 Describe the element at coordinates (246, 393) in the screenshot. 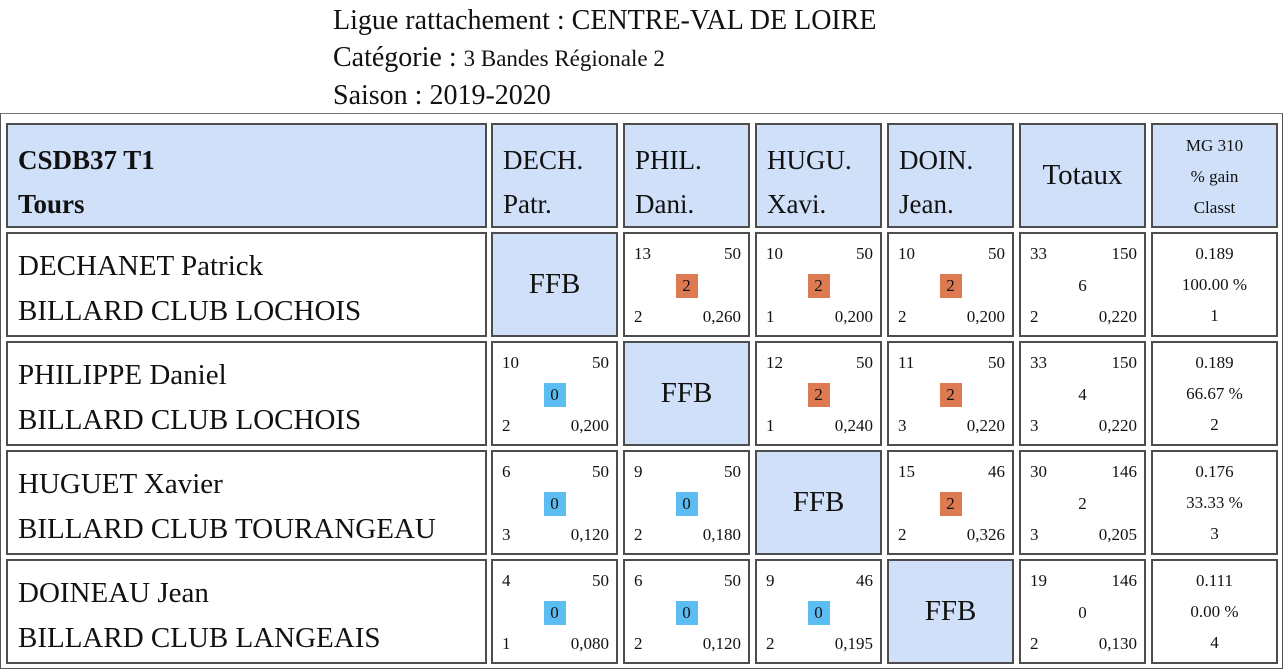

I see `player-cell: PHILIPPE Daniel BILLARD CLUB LOCHOIS` at that location.